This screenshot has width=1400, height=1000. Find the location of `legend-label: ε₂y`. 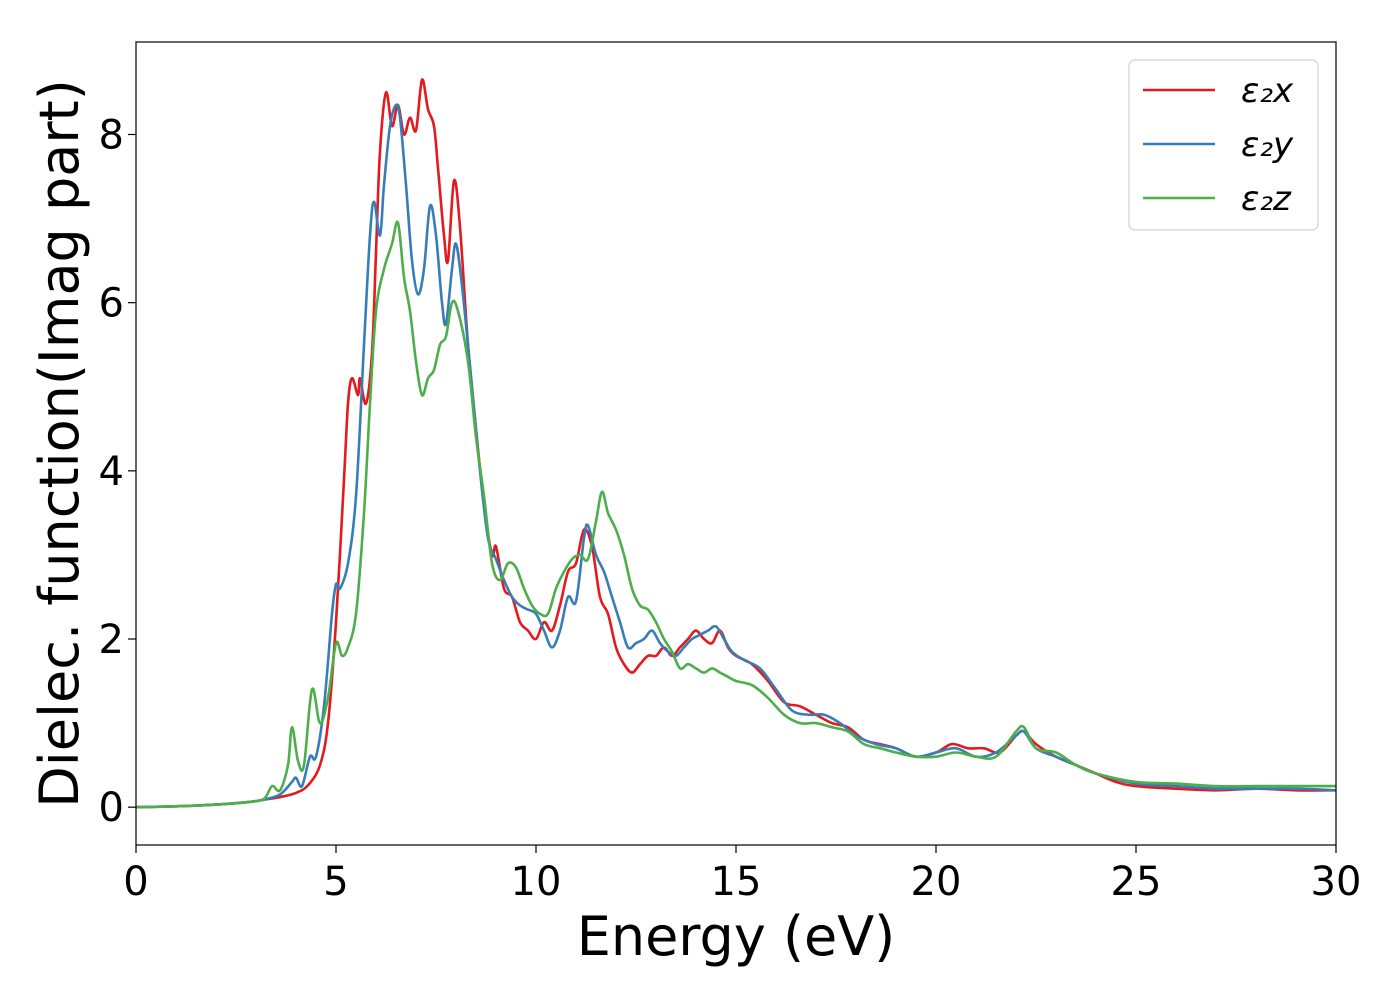

legend-label: ε₂y is located at coordinates (1267, 145).